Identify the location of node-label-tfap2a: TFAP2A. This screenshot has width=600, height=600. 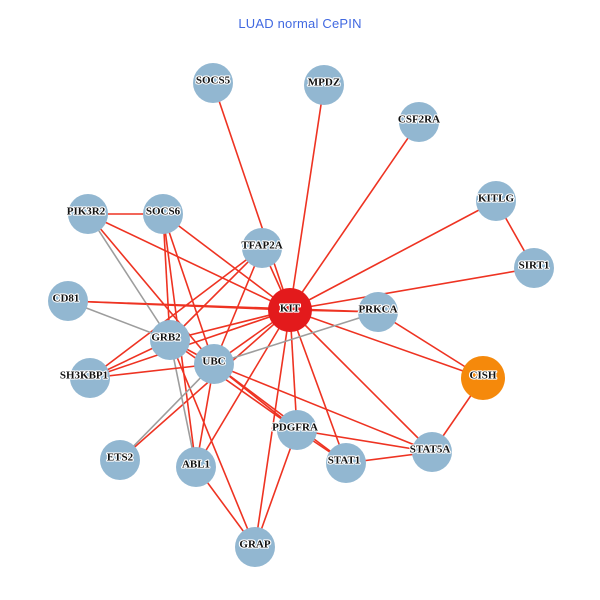
(261, 246).